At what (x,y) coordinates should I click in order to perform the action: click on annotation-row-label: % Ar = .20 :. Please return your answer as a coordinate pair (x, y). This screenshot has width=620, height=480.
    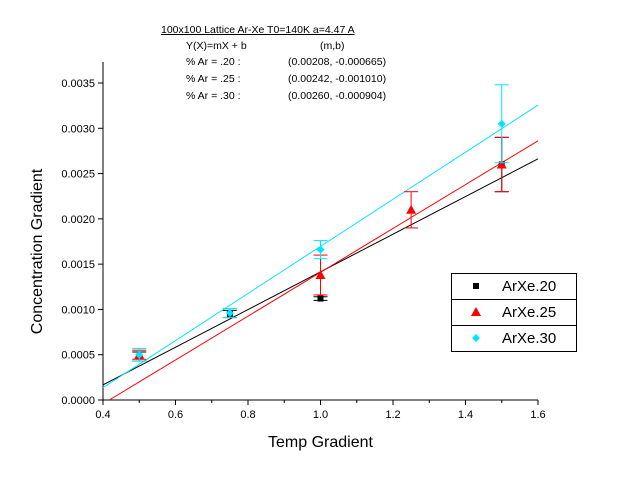
    Looking at the image, I should click on (213, 62).